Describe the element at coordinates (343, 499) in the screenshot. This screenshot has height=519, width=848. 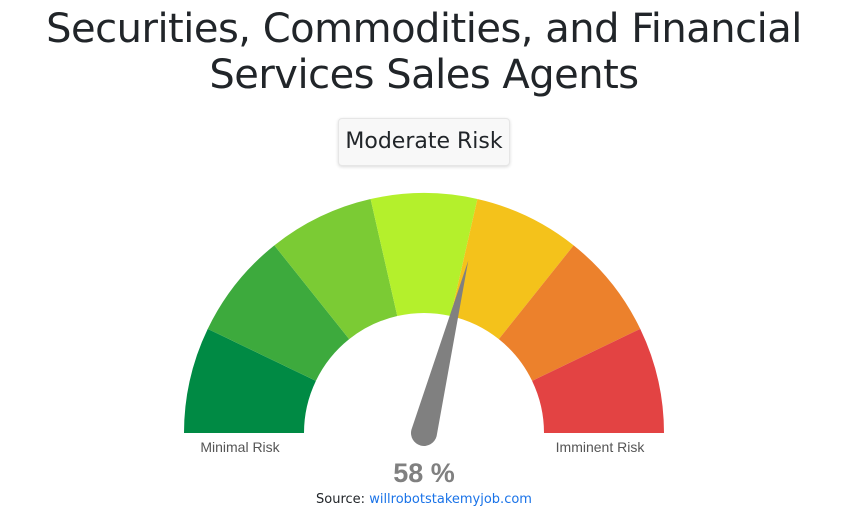
I see `source-prefix: Source:` at that location.